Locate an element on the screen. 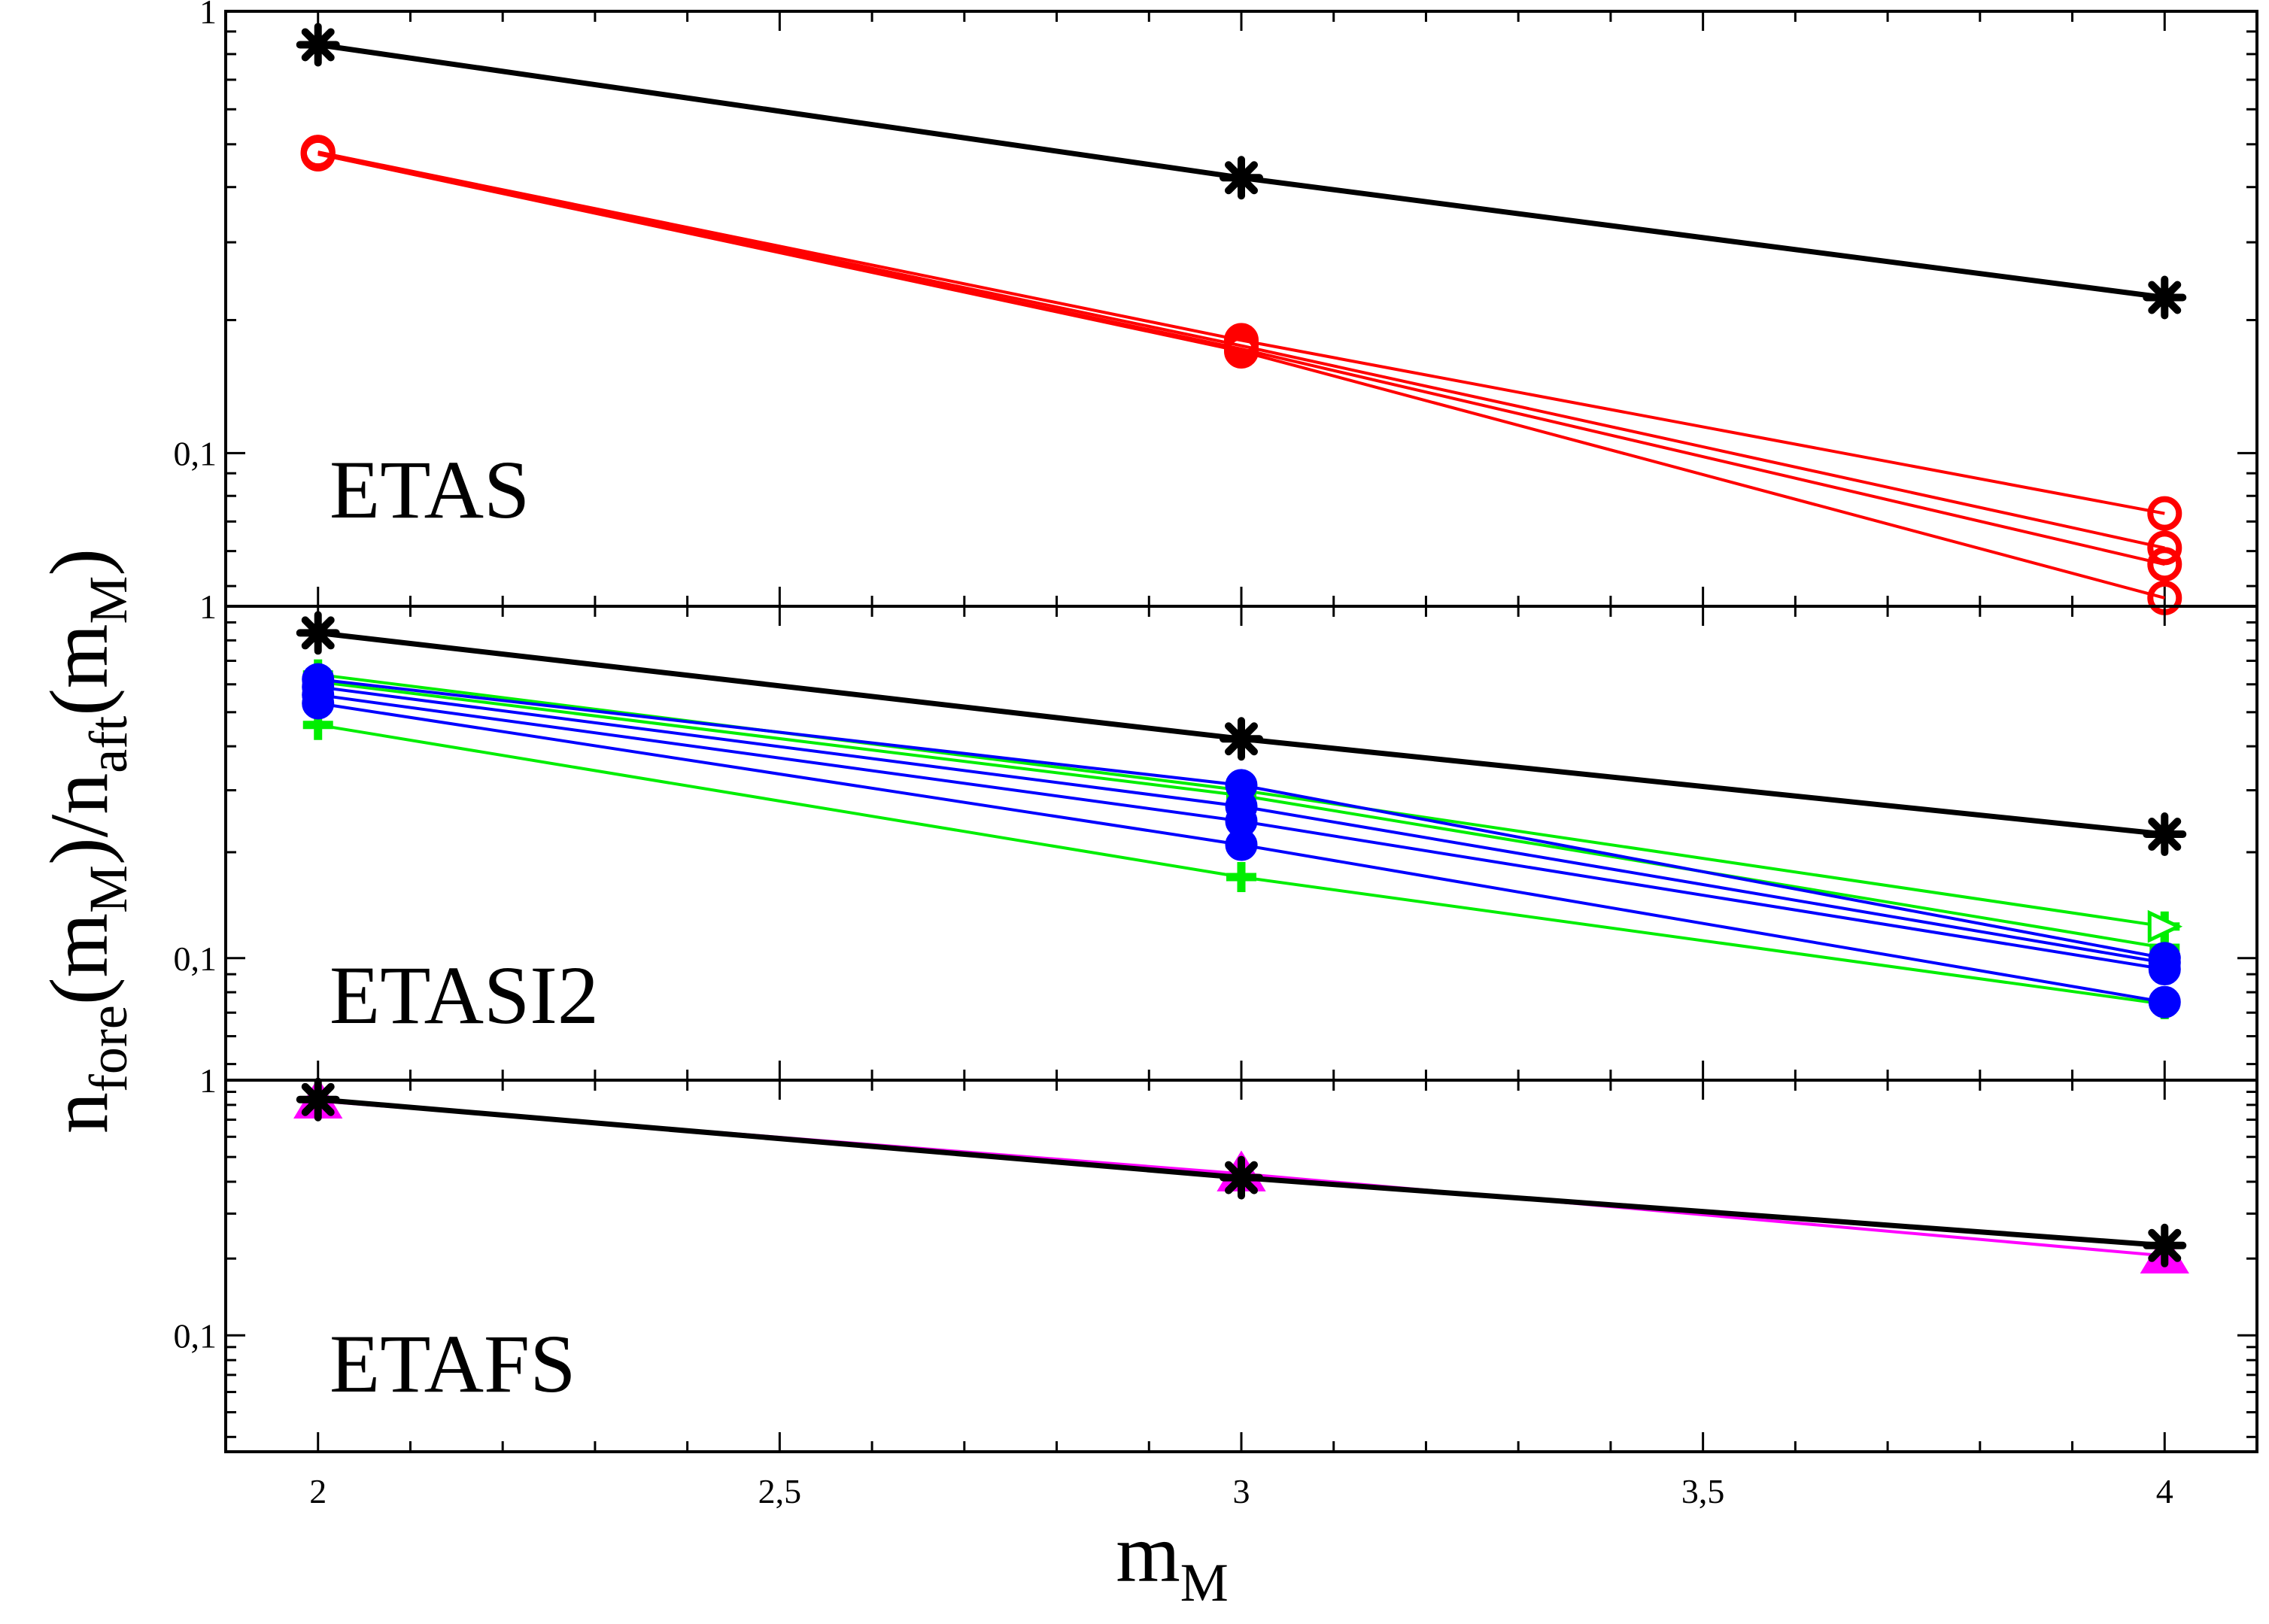  x-axis-title: mM is located at coordinates (1172, 1560).